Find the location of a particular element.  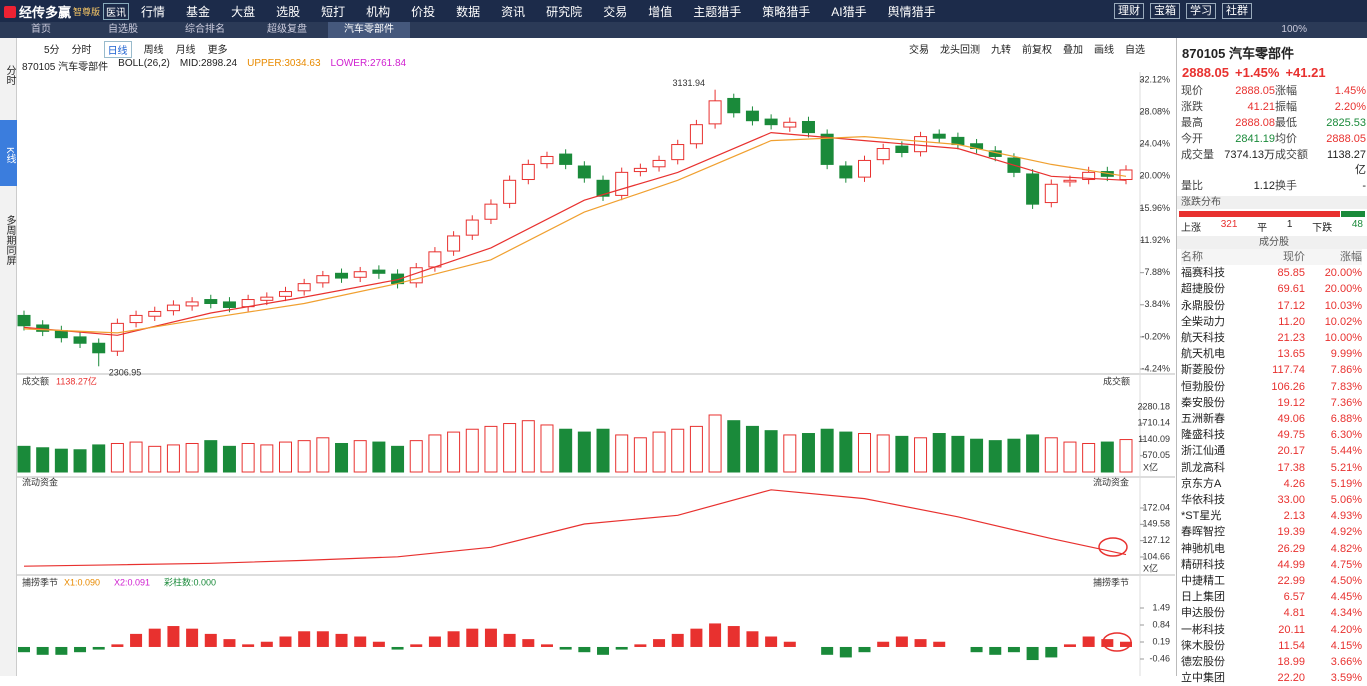

menu-item: 舆情猎手 is located at coordinates (911, 11).